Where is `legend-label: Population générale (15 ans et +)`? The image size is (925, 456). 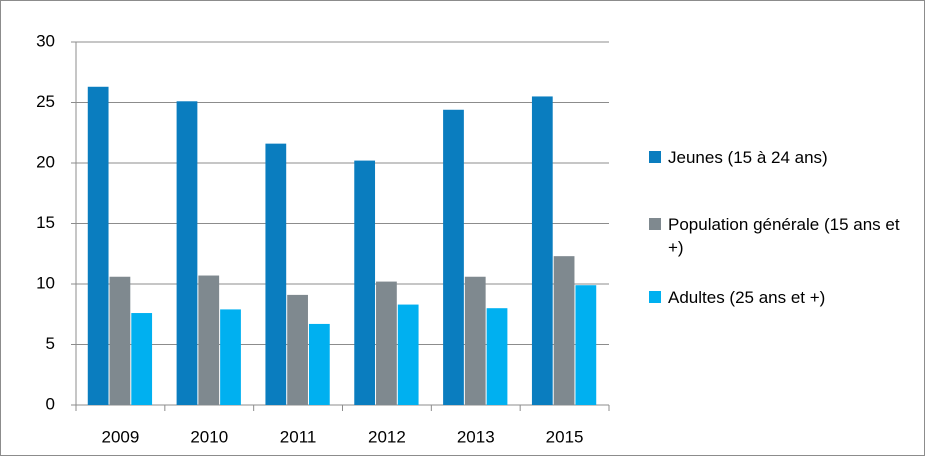 legend-label: Population générale (15 ans et +) is located at coordinates (784, 236).